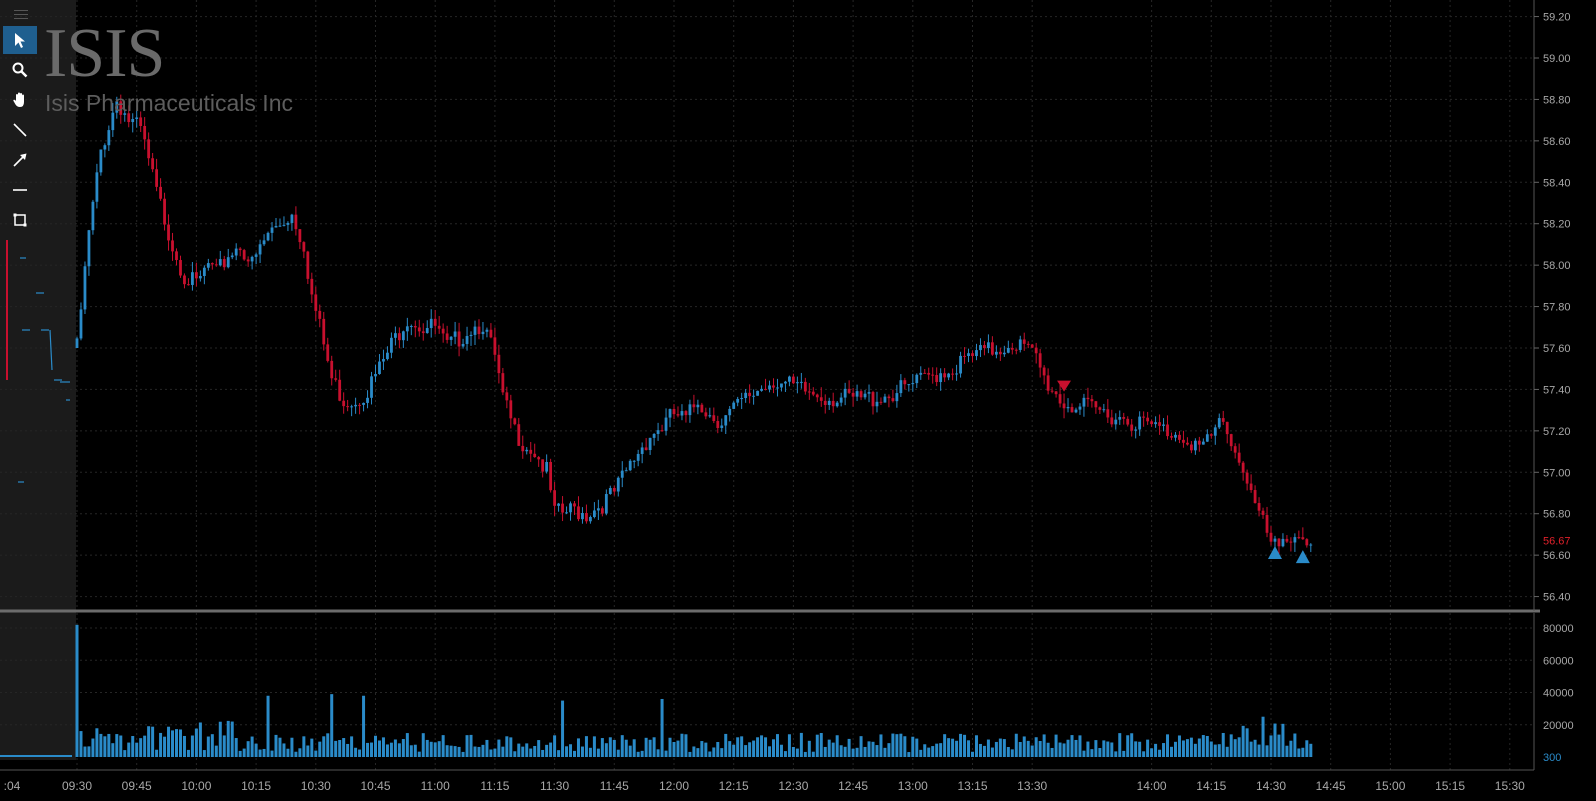  Describe the element at coordinates (20, 100) in the screenshot. I see `pan-tool` at that location.